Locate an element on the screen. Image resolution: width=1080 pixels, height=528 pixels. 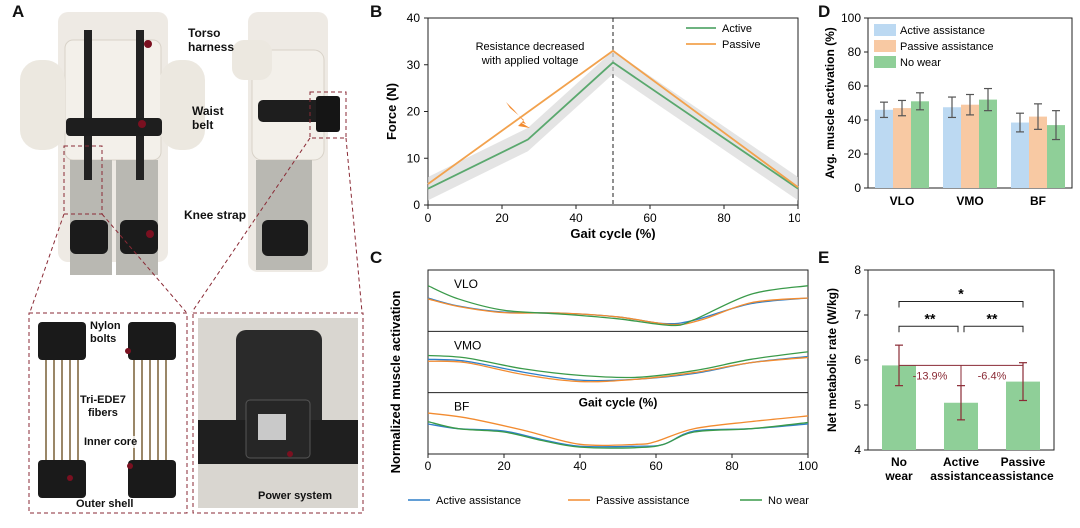
row-label-vlo: VLO is located at coordinates (466, 284).